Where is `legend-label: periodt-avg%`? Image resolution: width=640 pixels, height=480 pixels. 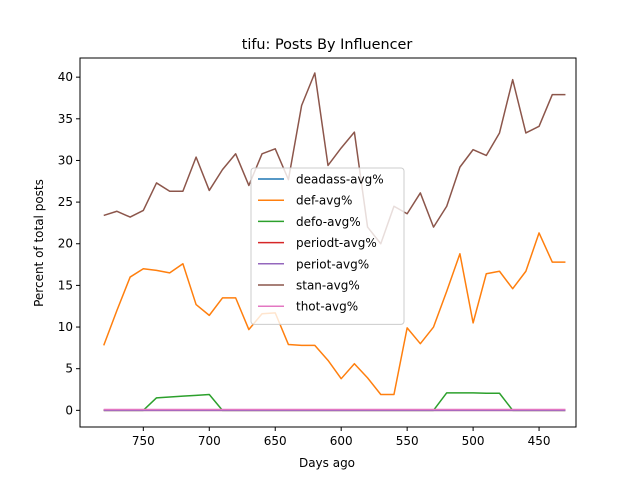 legend-label: periodt-avg% is located at coordinates (336, 243).